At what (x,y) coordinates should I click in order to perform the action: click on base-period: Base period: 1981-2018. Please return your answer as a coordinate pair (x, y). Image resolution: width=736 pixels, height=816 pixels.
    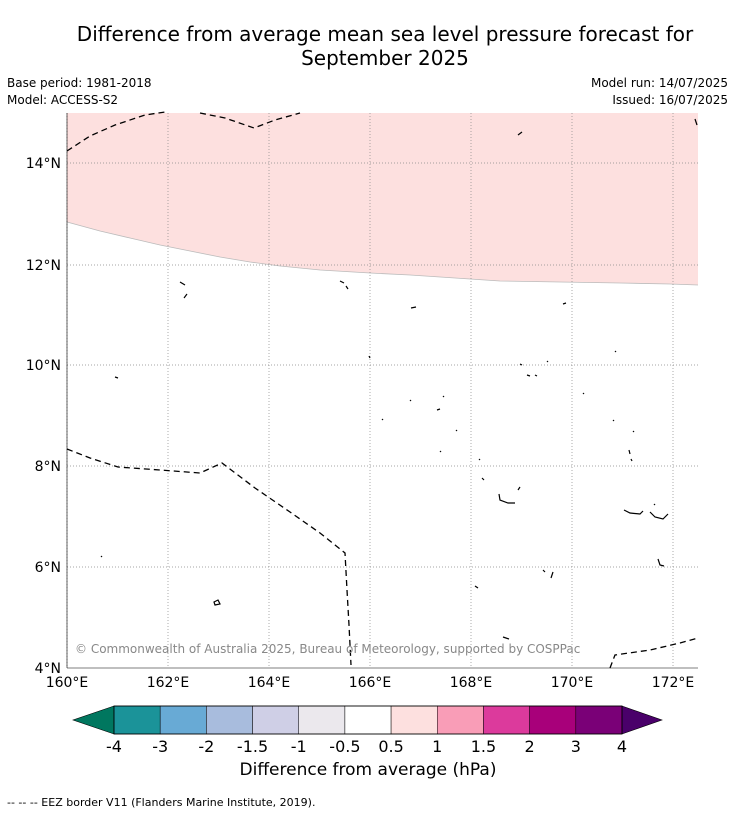
    Looking at the image, I should click on (79, 83).